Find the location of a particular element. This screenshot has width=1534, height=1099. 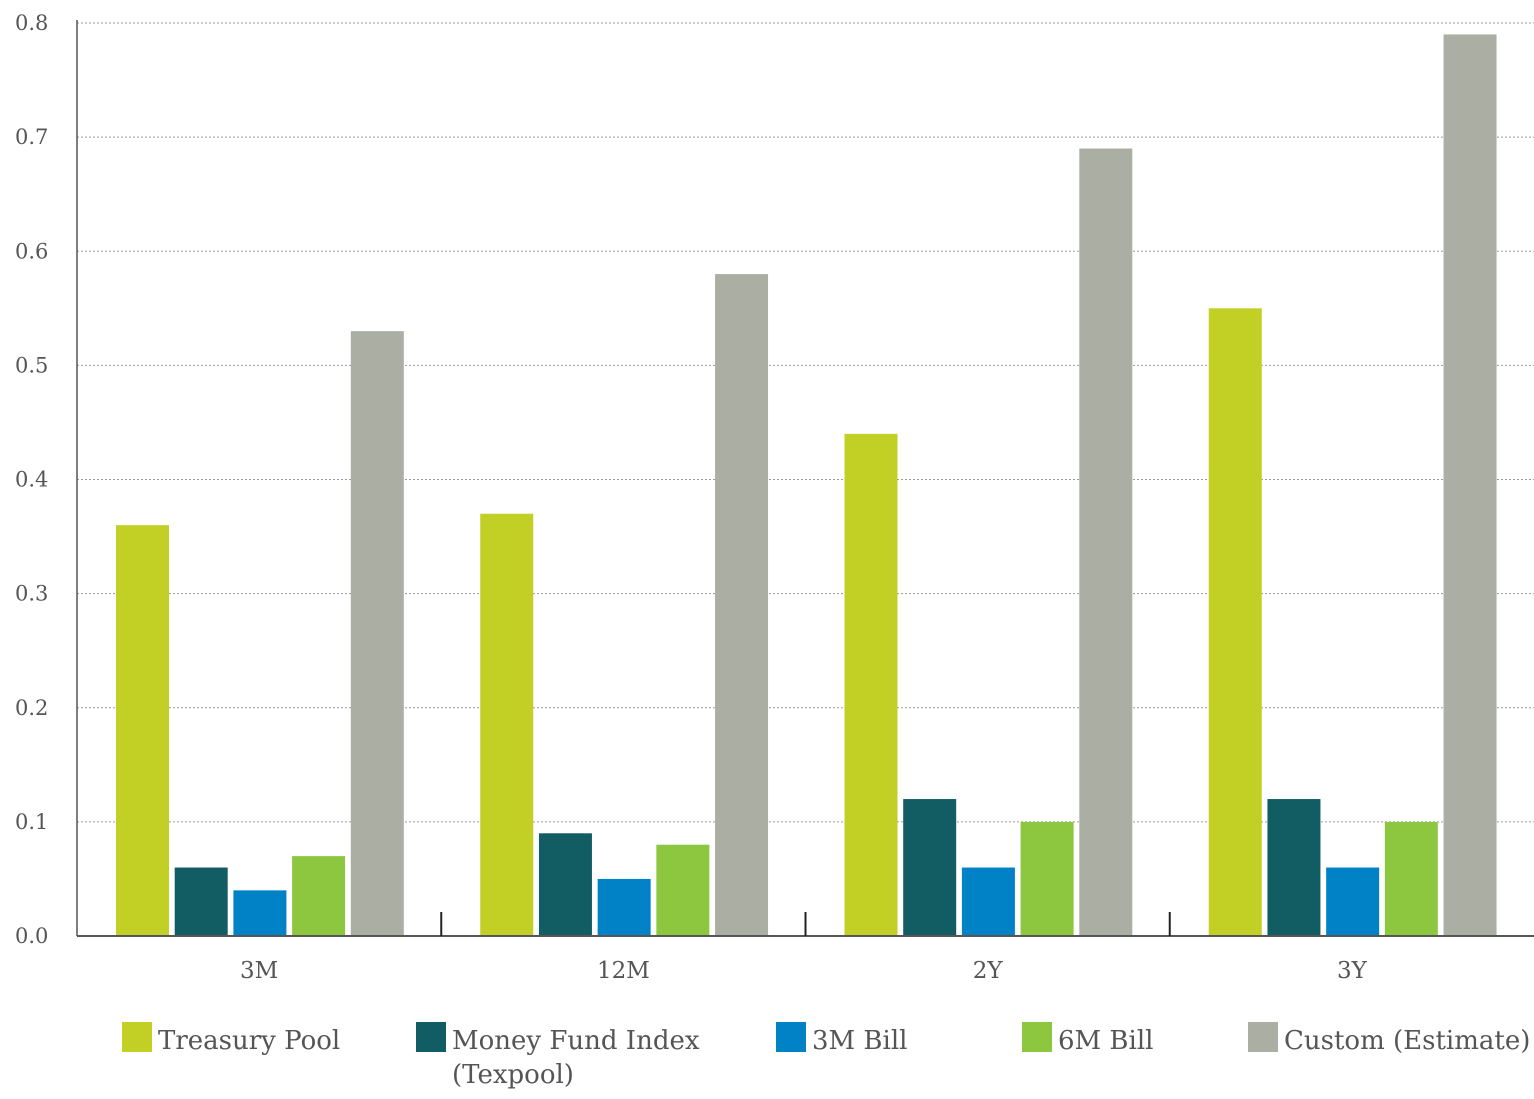

y-tick-label: 0.1 is located at coordinates (31, 822).